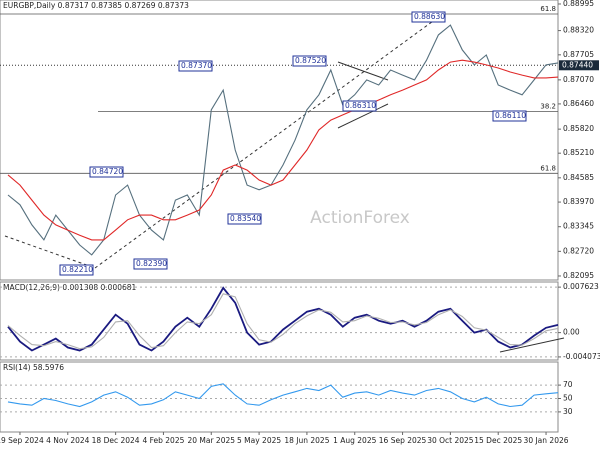 The image size is (600, 450). What do you see at coordinates (546, 440) in the screenshot?
I see `x-tick-label: 30 Jan 2026` at bounding box center [546, 440].